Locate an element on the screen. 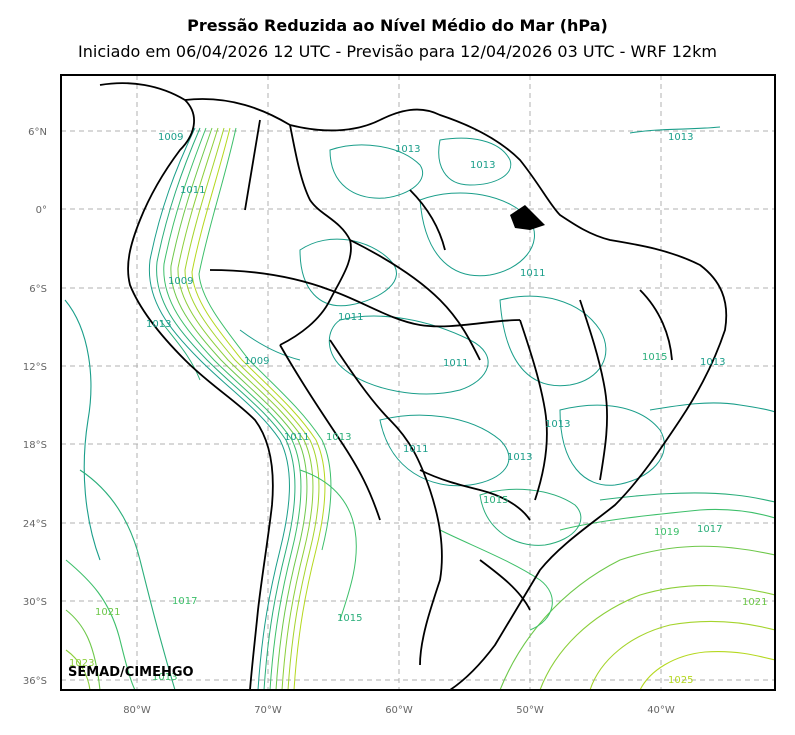 This screenshot has height=735, width=795. lon-tick: 80°W is located at coordinates (137, 710).